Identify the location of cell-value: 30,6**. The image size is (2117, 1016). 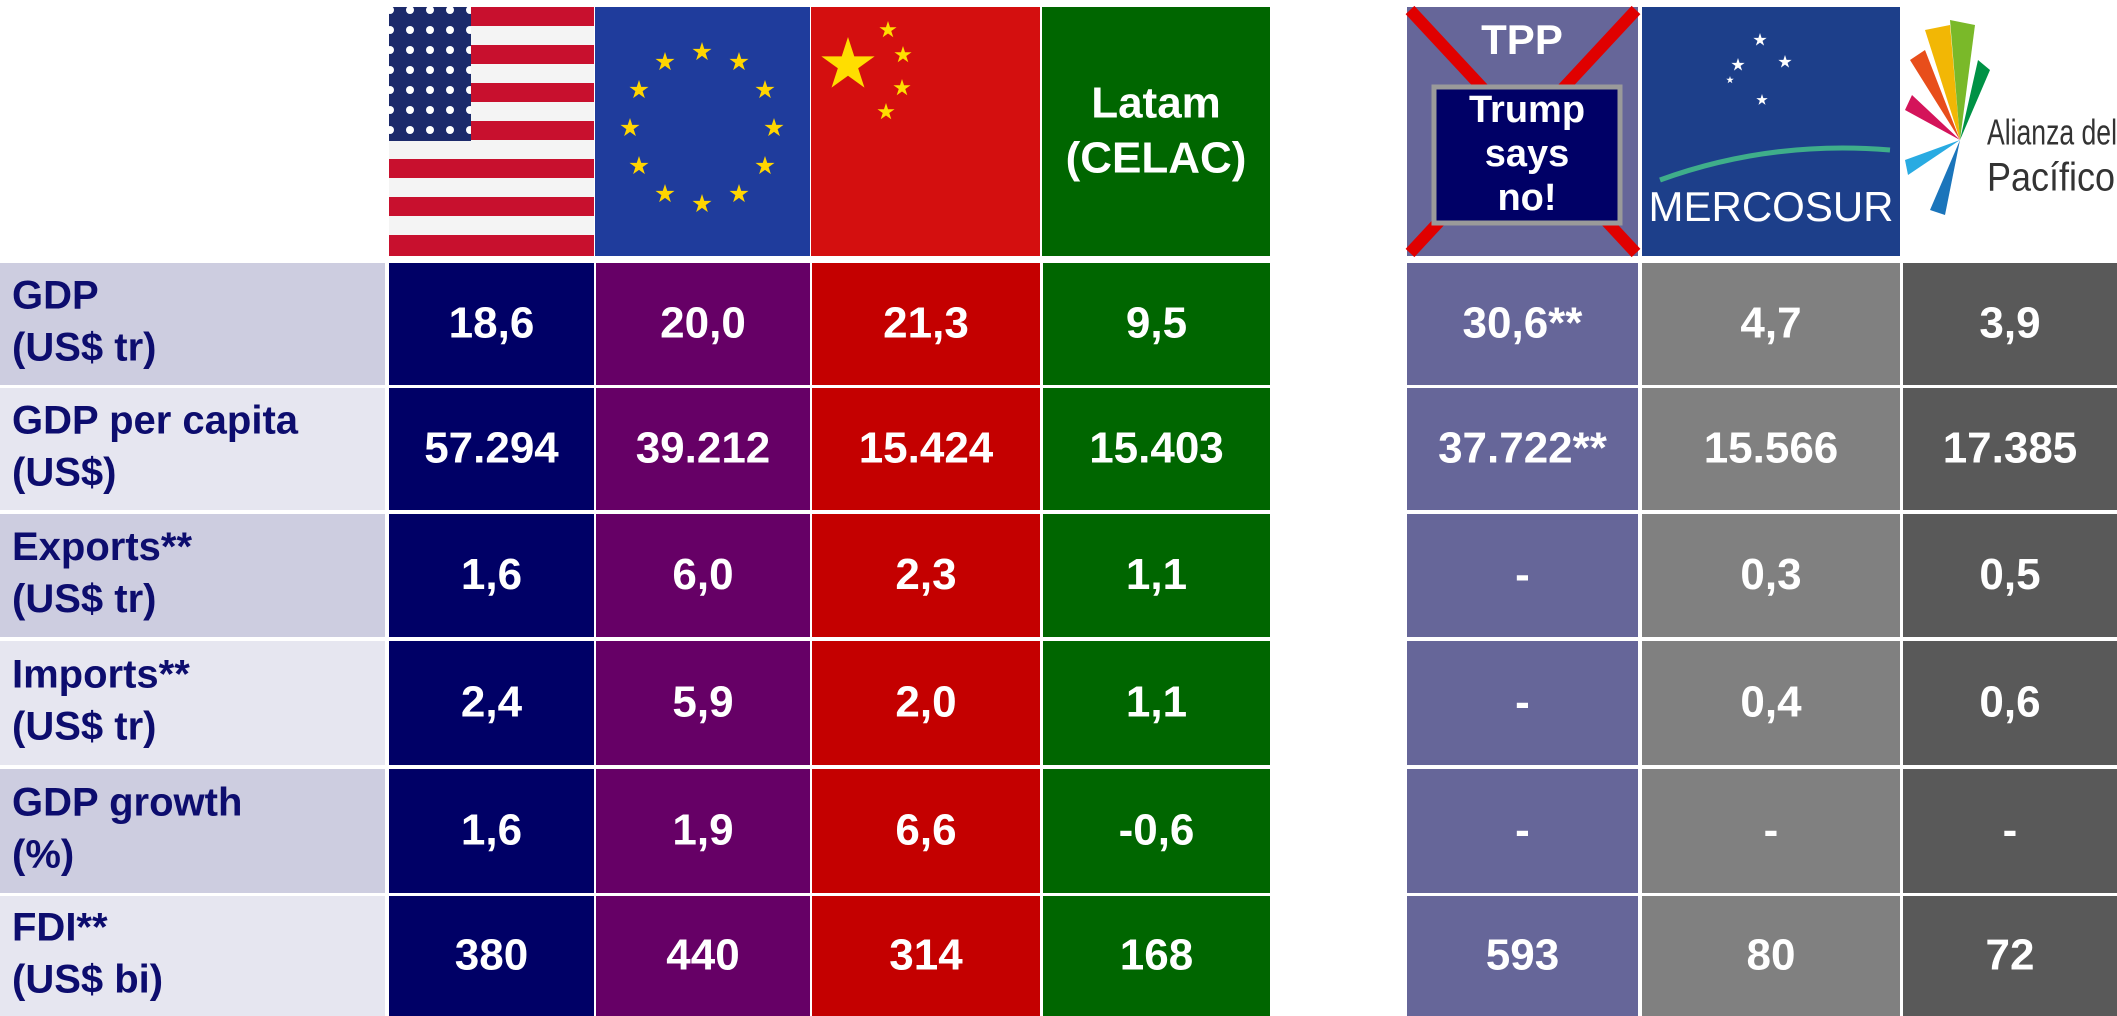
(1523, 323).